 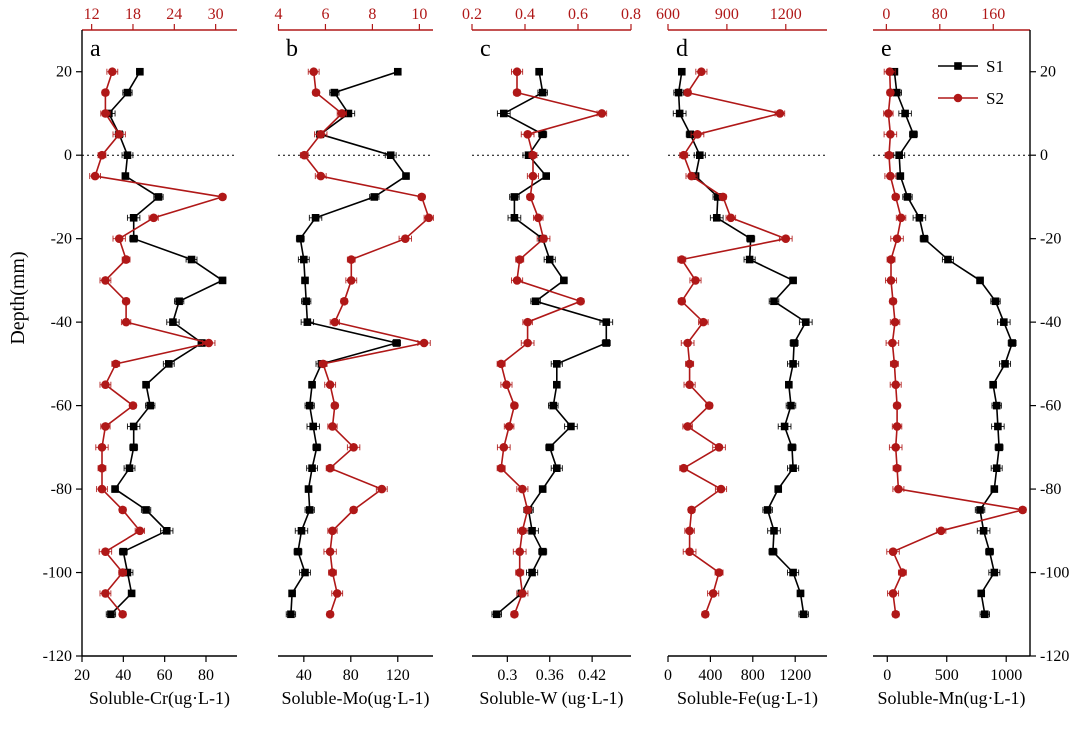 What do you see at coordinates (795, 675) in the screenshot?
I see `bottom-tick-label: 1200` at bounding box center [795, 675].